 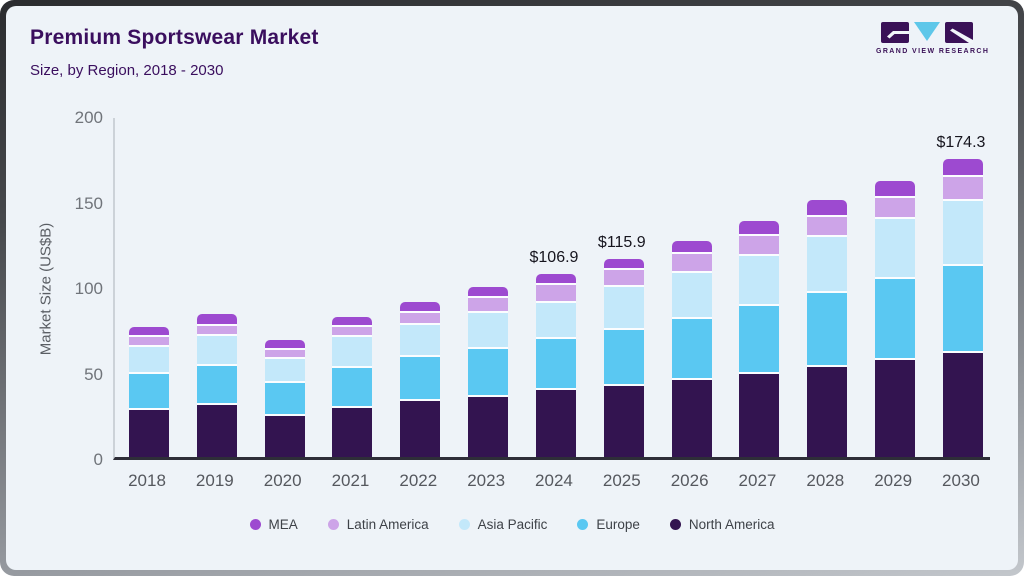 I want to click on bar-segment-2027-mea, so click(x=759, y=229).